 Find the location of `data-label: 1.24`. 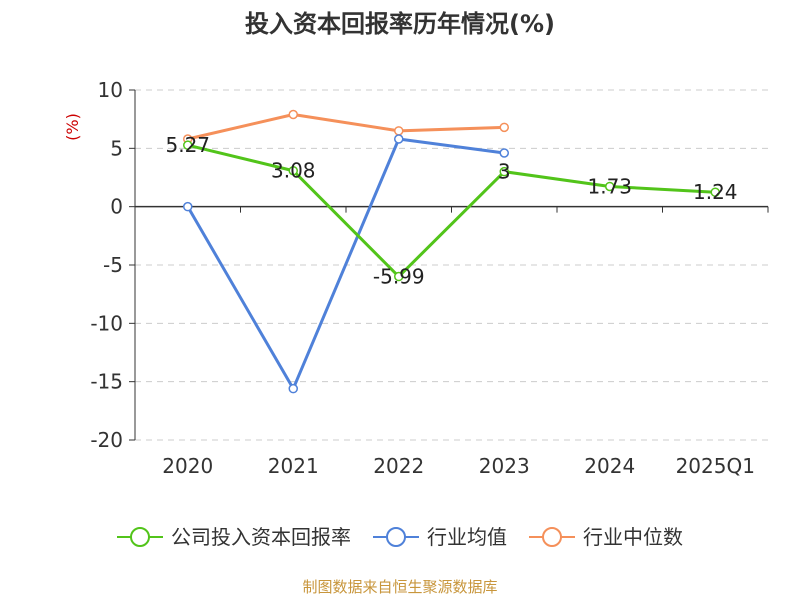

data-label: 1.24 is located at coordinates (715, 192).